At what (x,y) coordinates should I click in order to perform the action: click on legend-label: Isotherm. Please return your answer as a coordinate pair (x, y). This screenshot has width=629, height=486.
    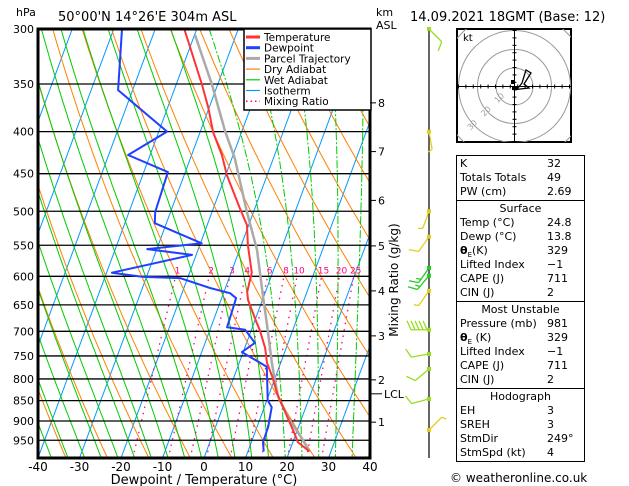
    Looking at the image, I should click on (287, 92).